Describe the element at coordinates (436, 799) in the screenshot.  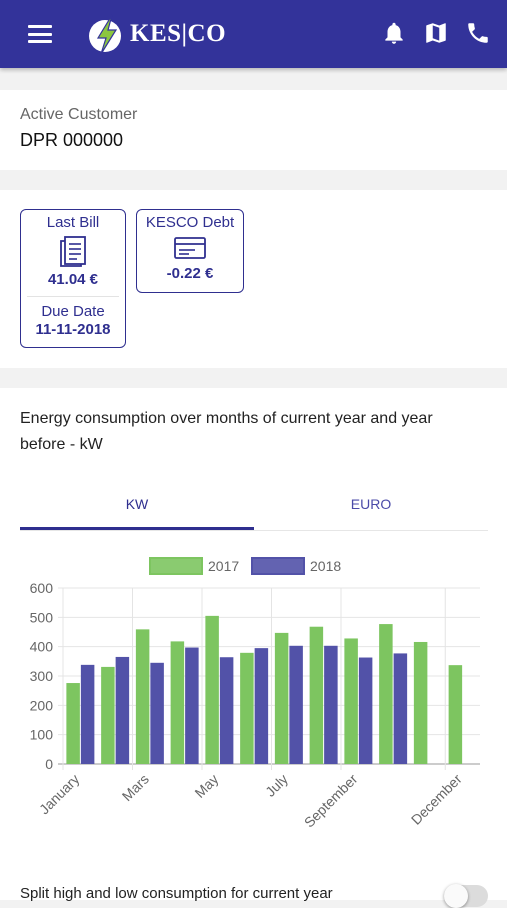
I see `x-tick-label: December` at that location.